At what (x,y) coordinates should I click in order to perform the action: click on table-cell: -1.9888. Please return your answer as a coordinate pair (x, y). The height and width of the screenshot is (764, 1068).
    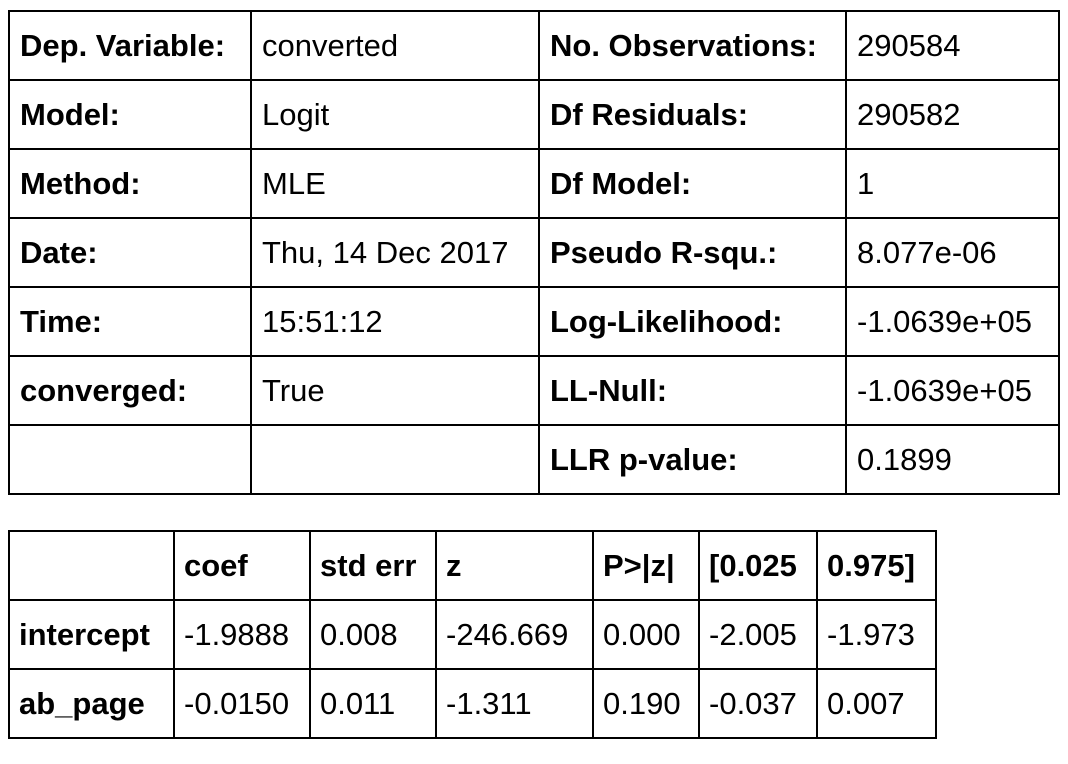
    Looking at the image, I should click on (242, 634).